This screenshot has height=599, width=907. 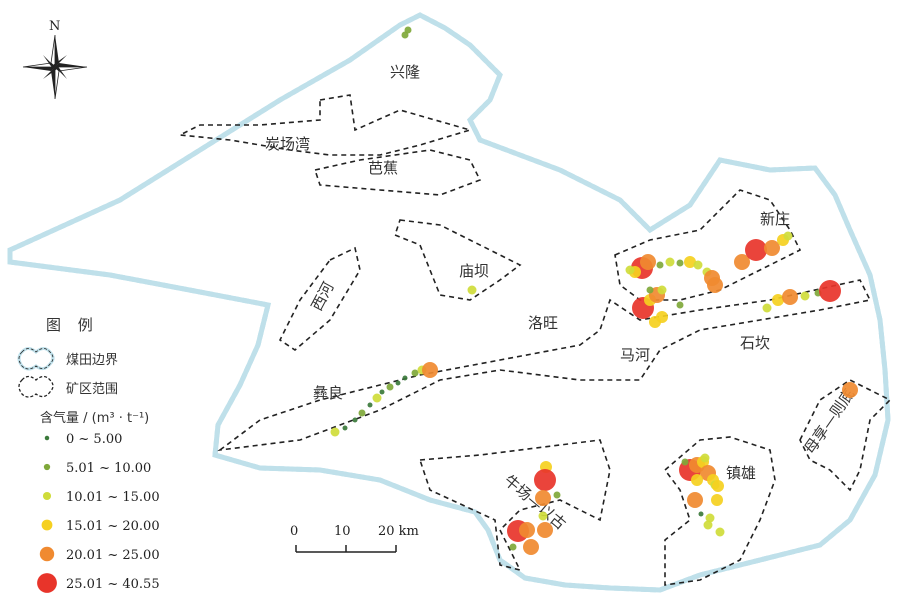 What do you see at coordinates (543, 323) in the screenshot?
I see `region-label-luowang: 洛旺` at bounding box center [543, 323].